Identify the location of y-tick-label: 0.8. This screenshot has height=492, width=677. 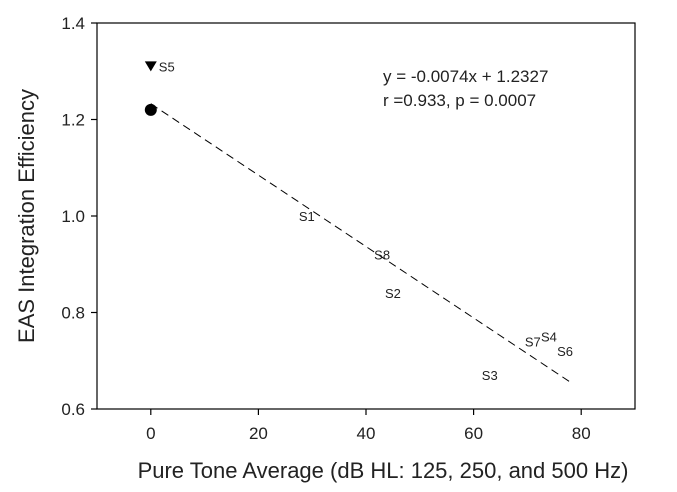
(73, 313).